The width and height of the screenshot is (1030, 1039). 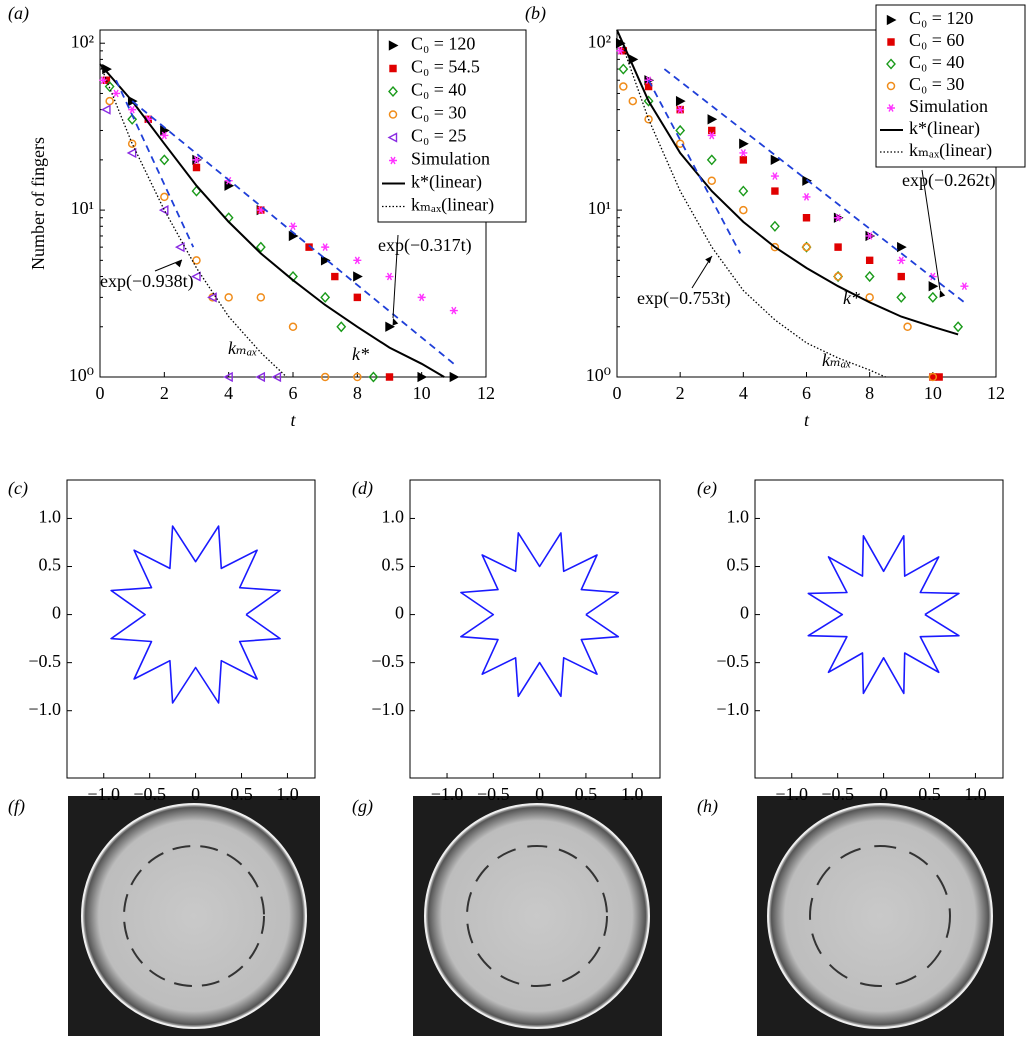 I want to click on x-tick-label: 0.5, so click(x=586, y=794).